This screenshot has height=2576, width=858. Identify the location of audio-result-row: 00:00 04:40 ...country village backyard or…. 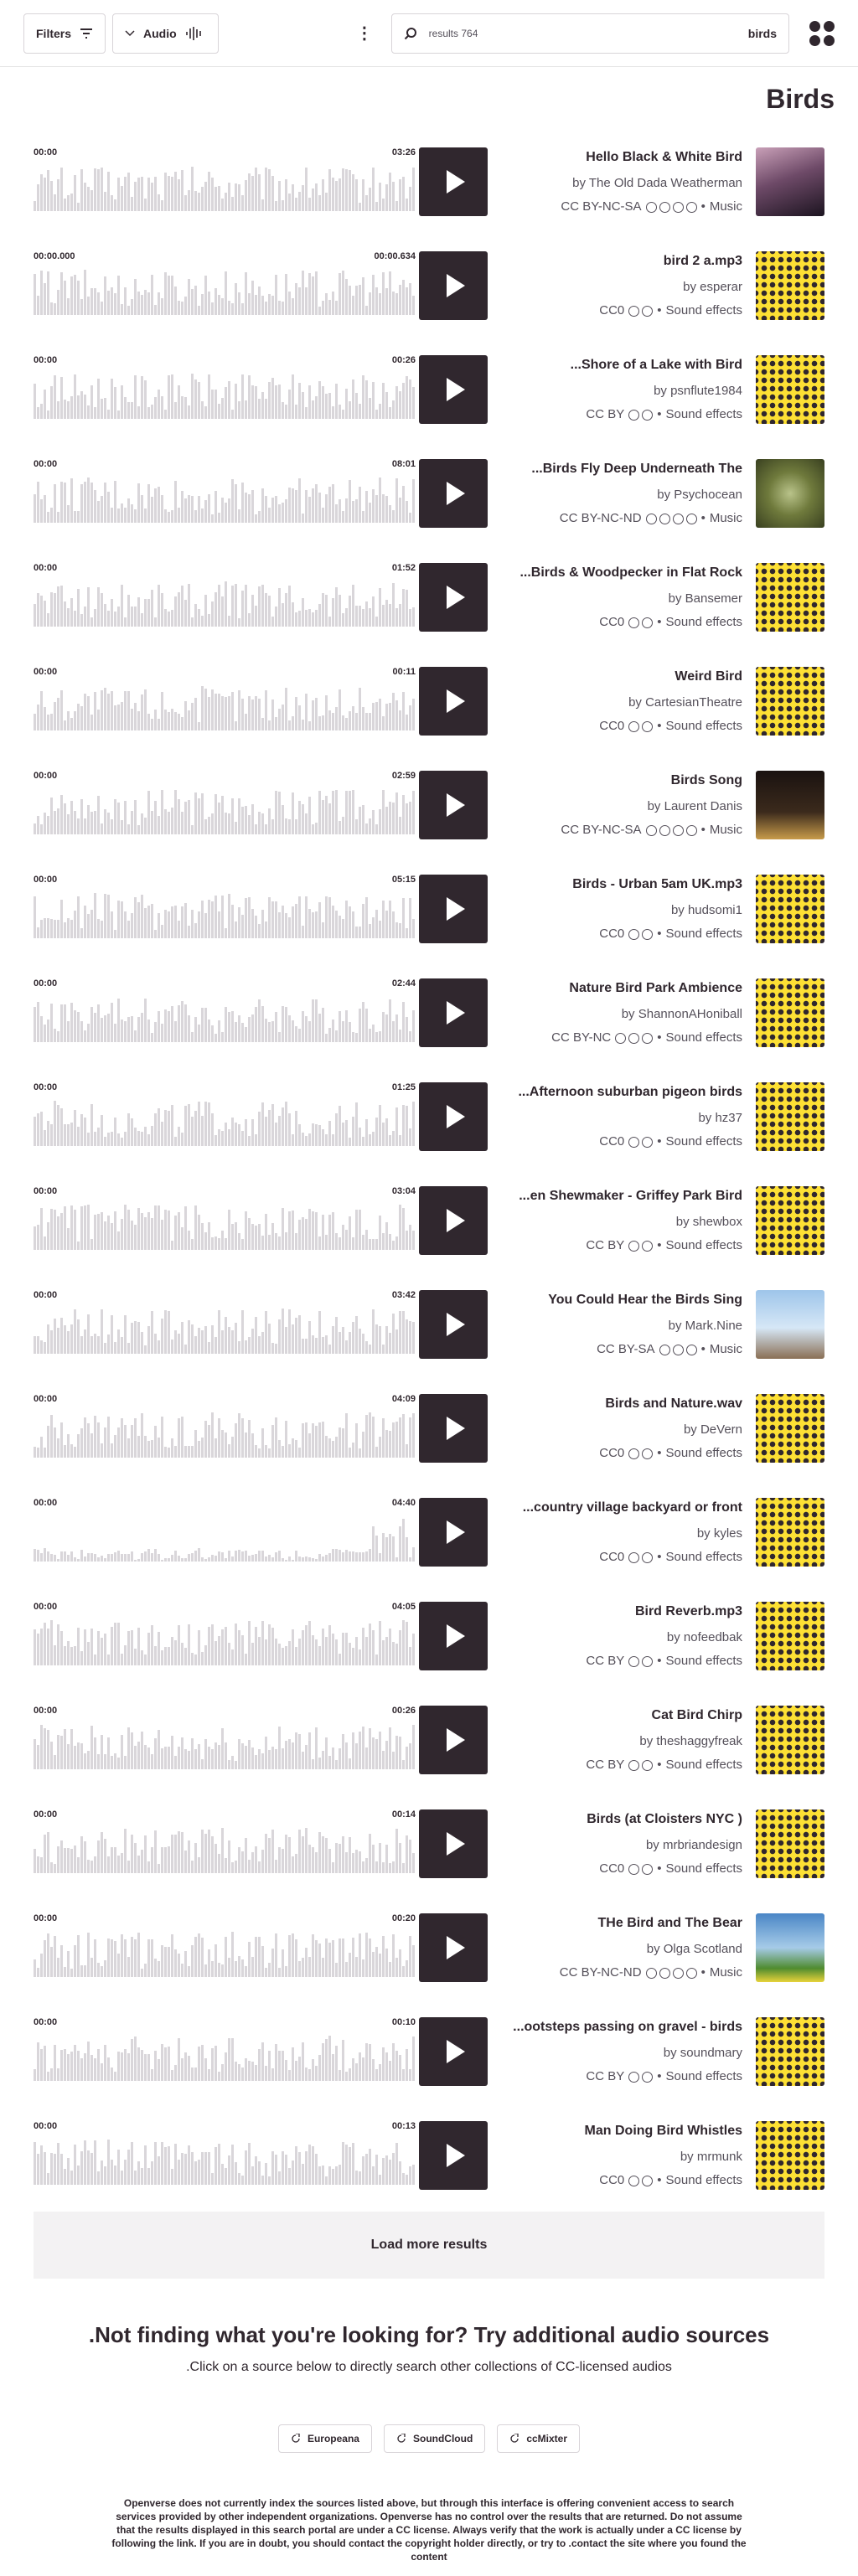
(429, 1543).